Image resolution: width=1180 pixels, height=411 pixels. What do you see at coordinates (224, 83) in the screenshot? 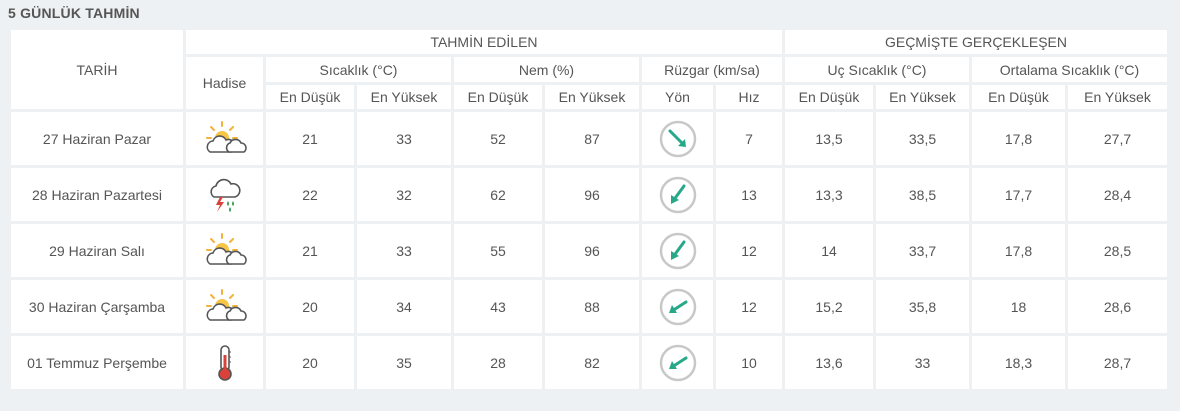
I see `hadise-column-header: Hadise` at bounding box center [224, 83].